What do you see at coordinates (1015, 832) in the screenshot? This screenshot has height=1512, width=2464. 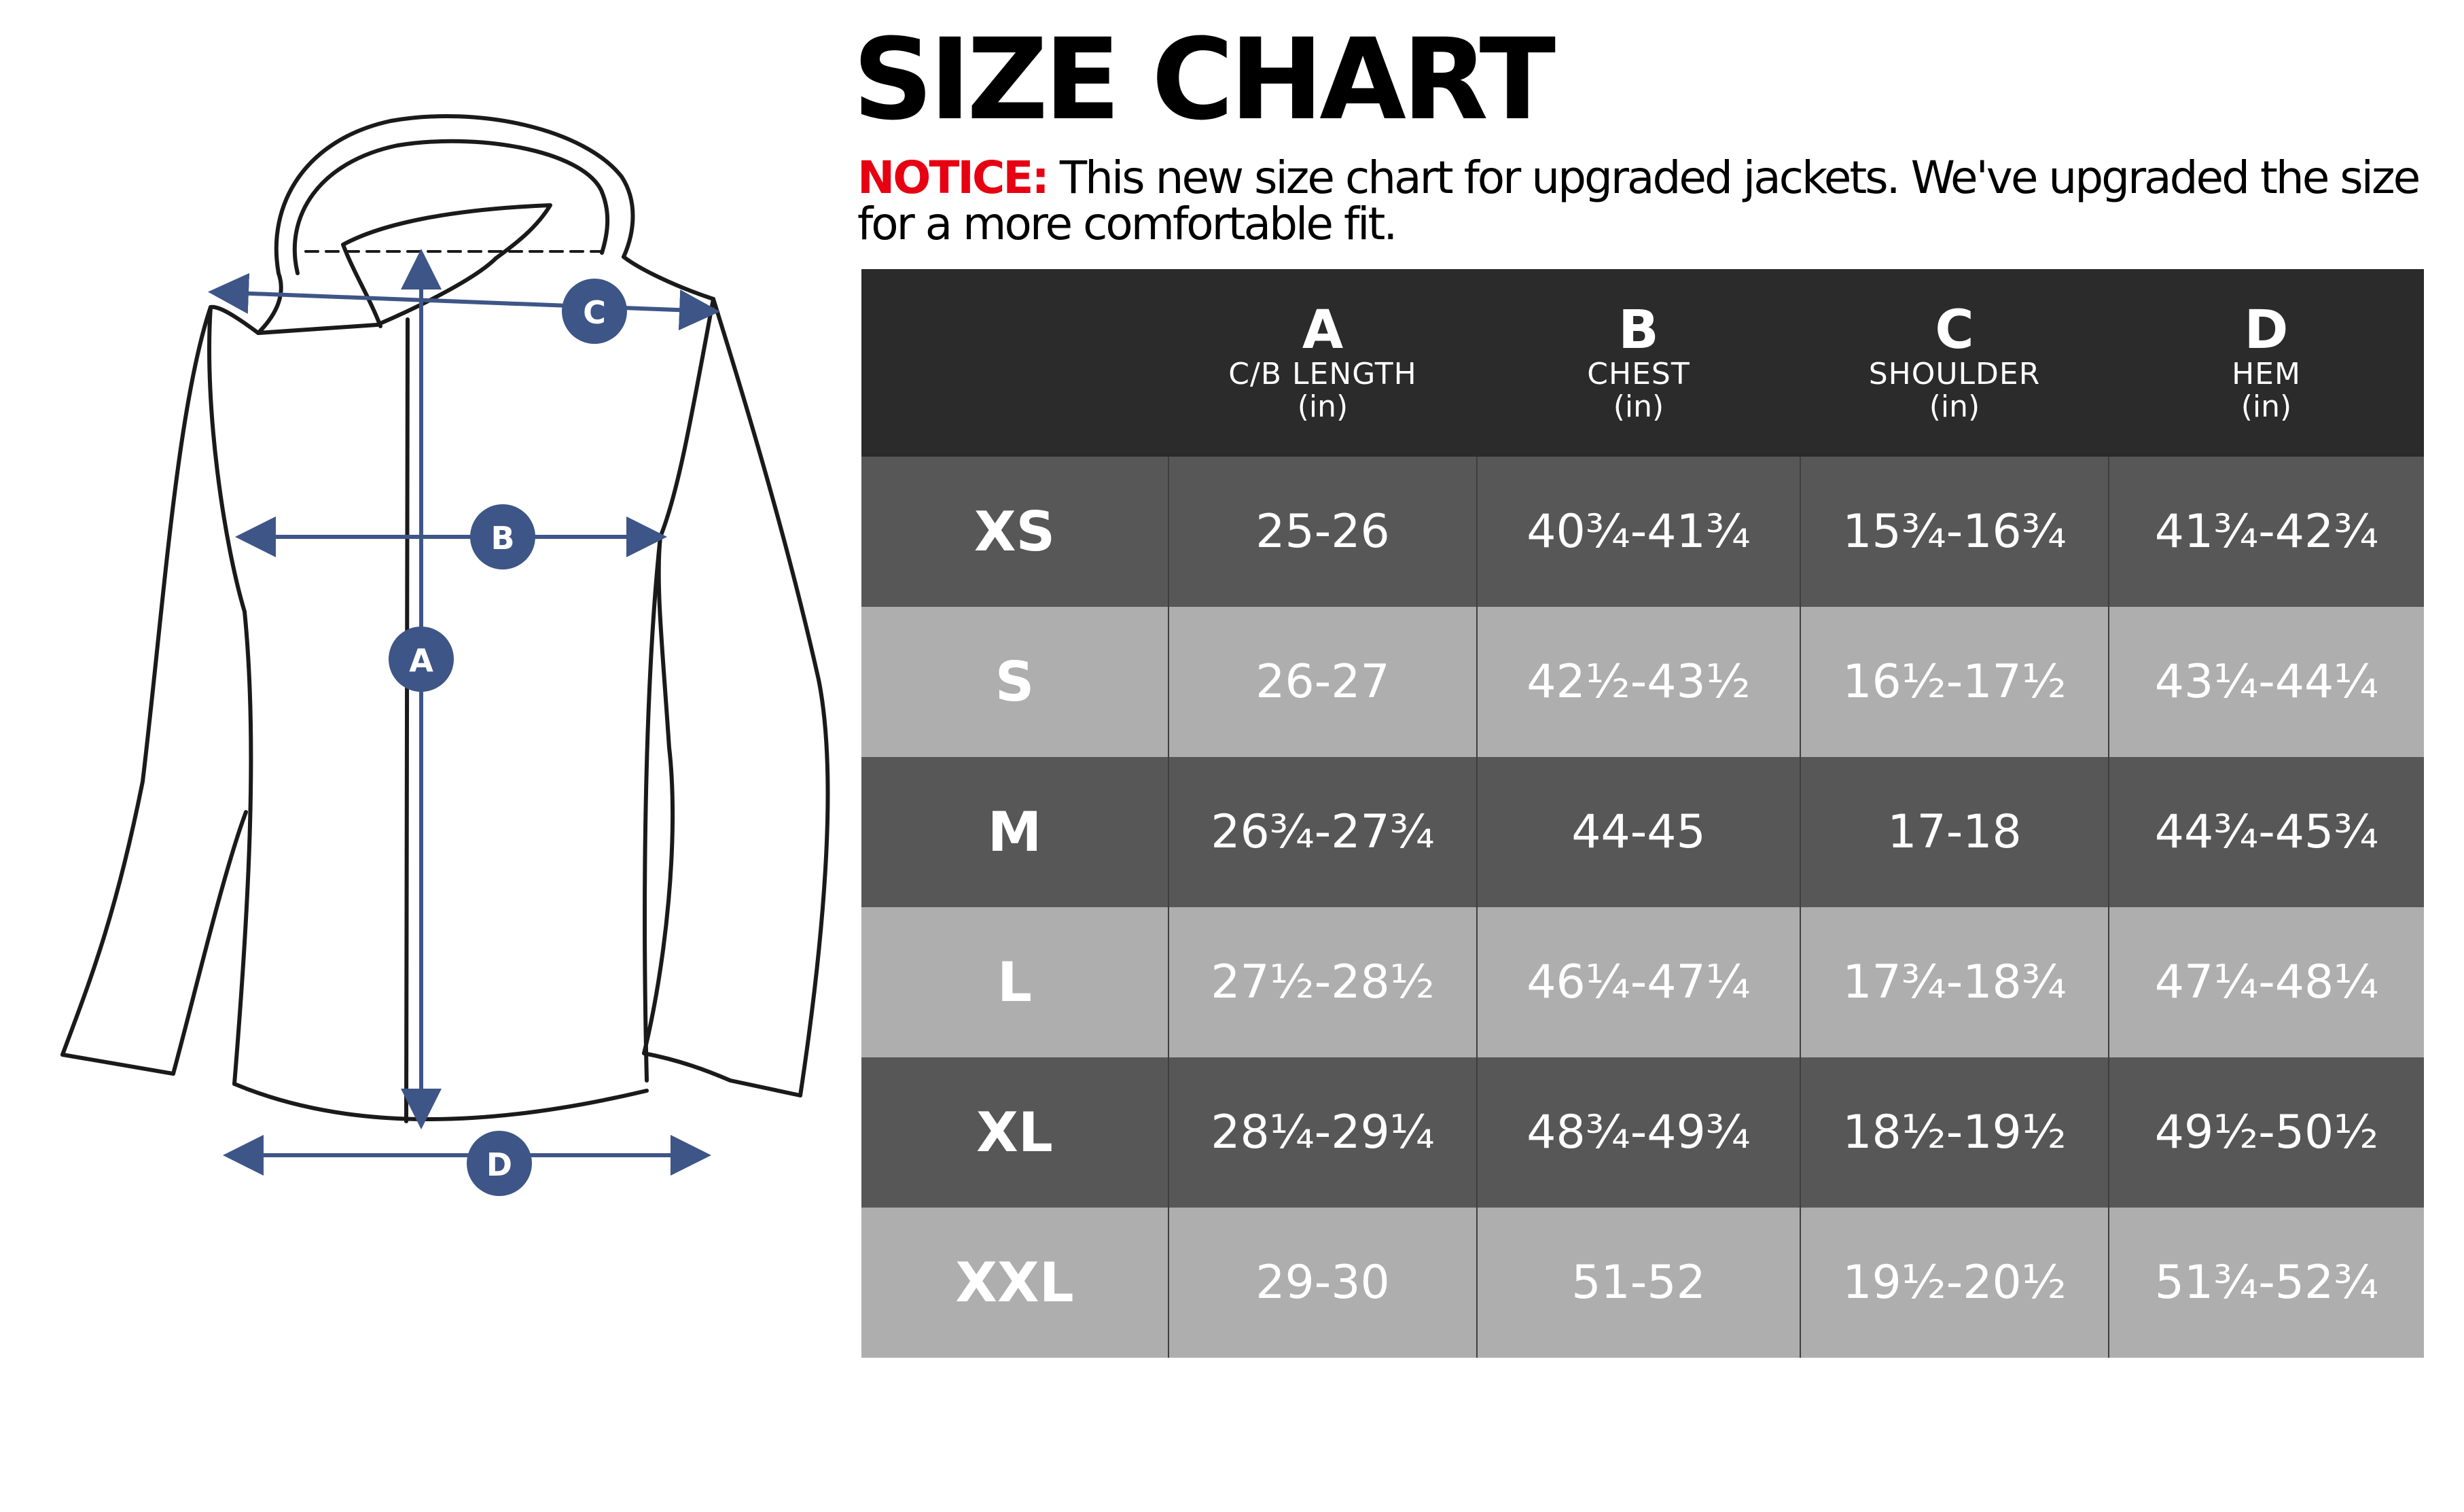 I see `size-label: M` at bounding box center [1015, 832].